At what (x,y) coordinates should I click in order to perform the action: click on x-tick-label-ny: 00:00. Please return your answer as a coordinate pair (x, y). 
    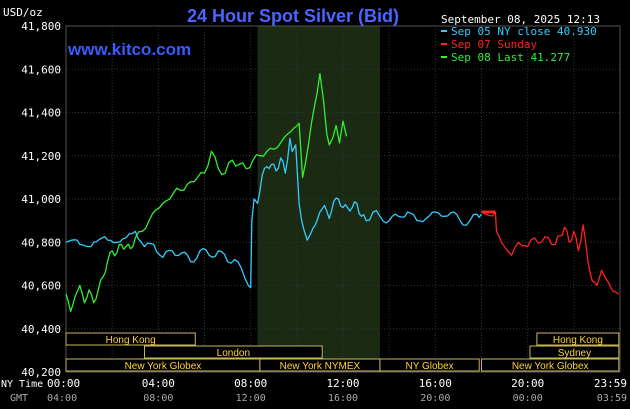
    Looking at the image, I should click on (63, 383).